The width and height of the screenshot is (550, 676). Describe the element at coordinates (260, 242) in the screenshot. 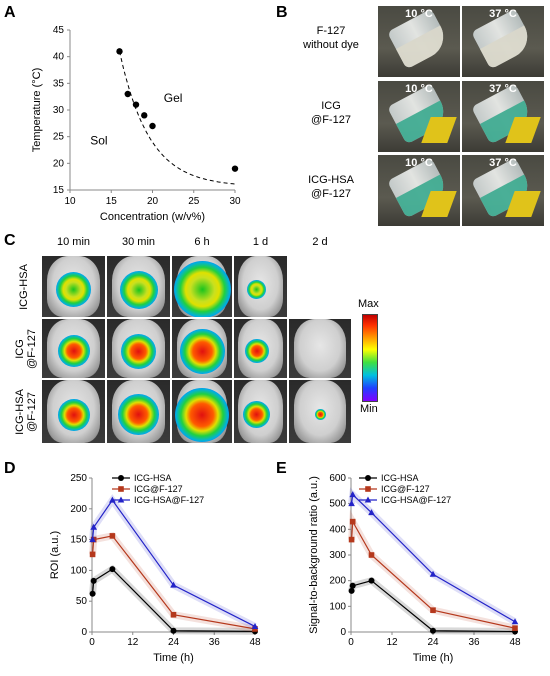

I see `time-label: 1 d` at that location.